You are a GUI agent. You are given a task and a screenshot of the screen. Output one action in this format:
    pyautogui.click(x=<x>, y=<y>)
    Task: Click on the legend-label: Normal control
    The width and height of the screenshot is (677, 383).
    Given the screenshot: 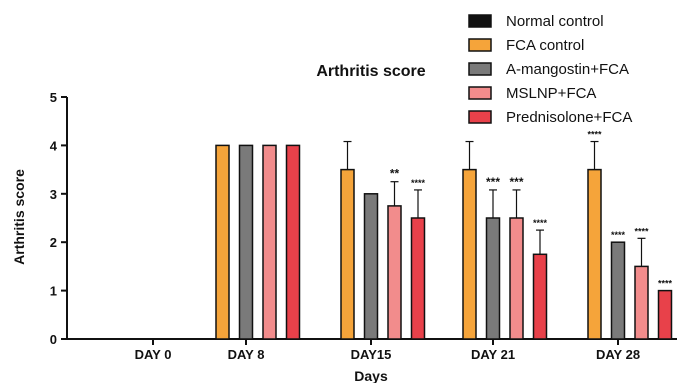 What is the action you would take?
    pyautogui.click(x=555, y=21)
    